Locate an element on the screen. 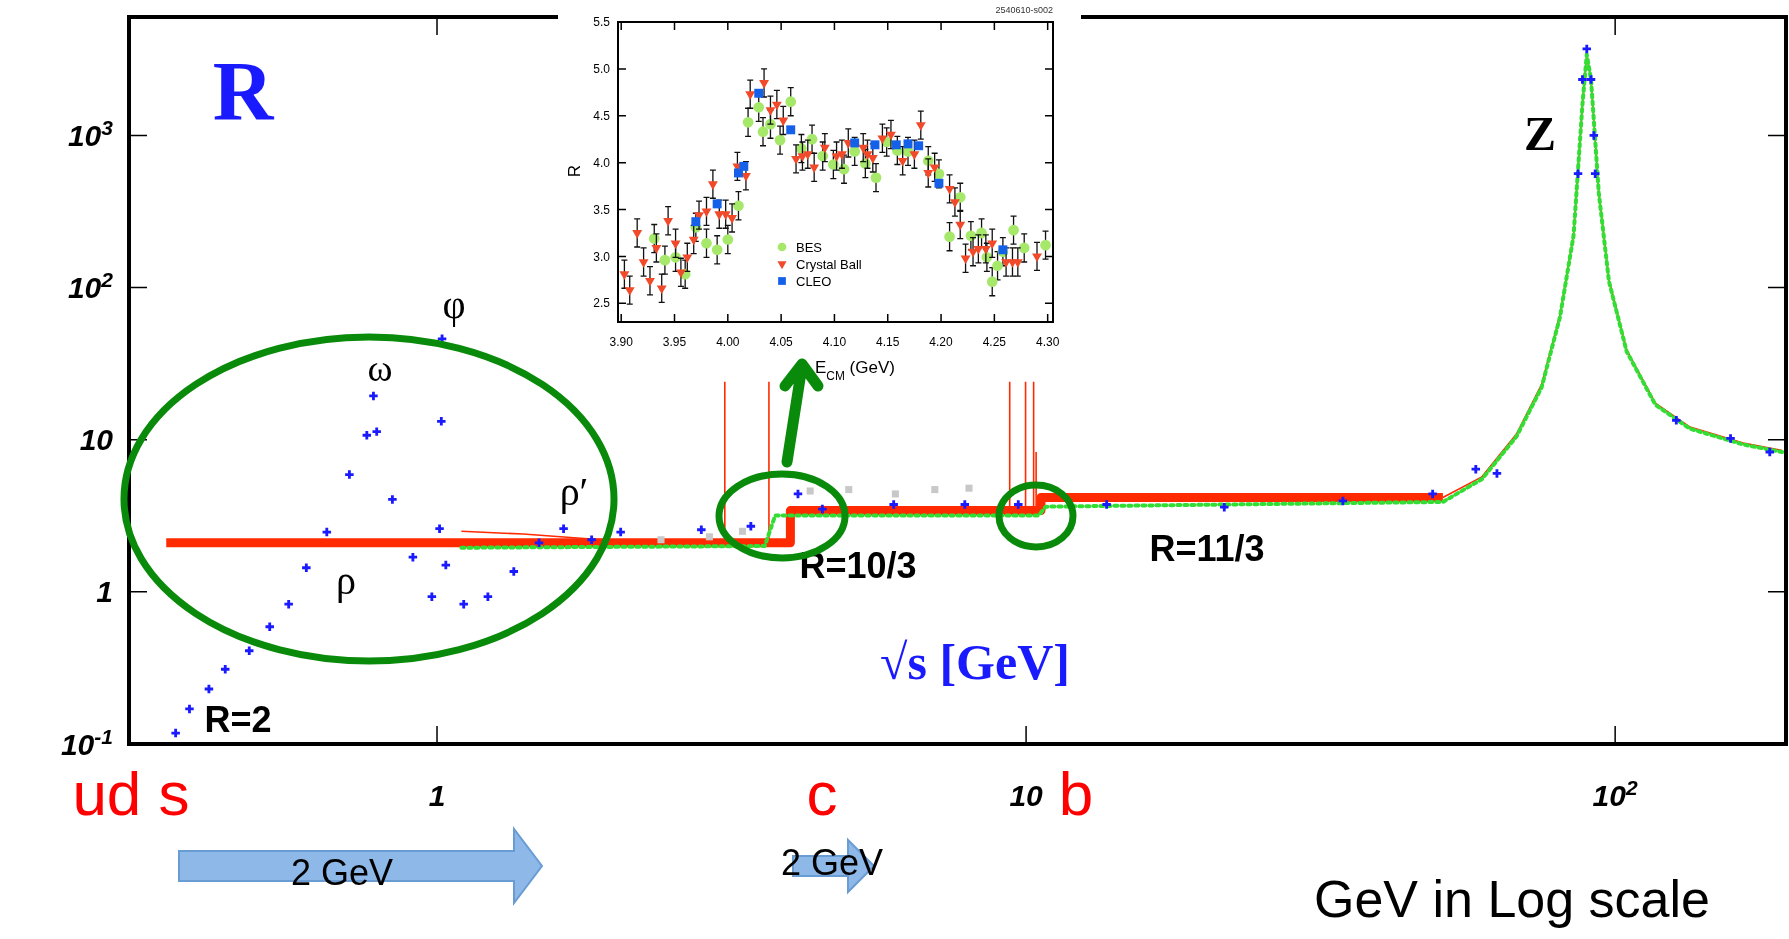  y-tick-label: 10$^{2}$ is located at coordinates (90, 286).